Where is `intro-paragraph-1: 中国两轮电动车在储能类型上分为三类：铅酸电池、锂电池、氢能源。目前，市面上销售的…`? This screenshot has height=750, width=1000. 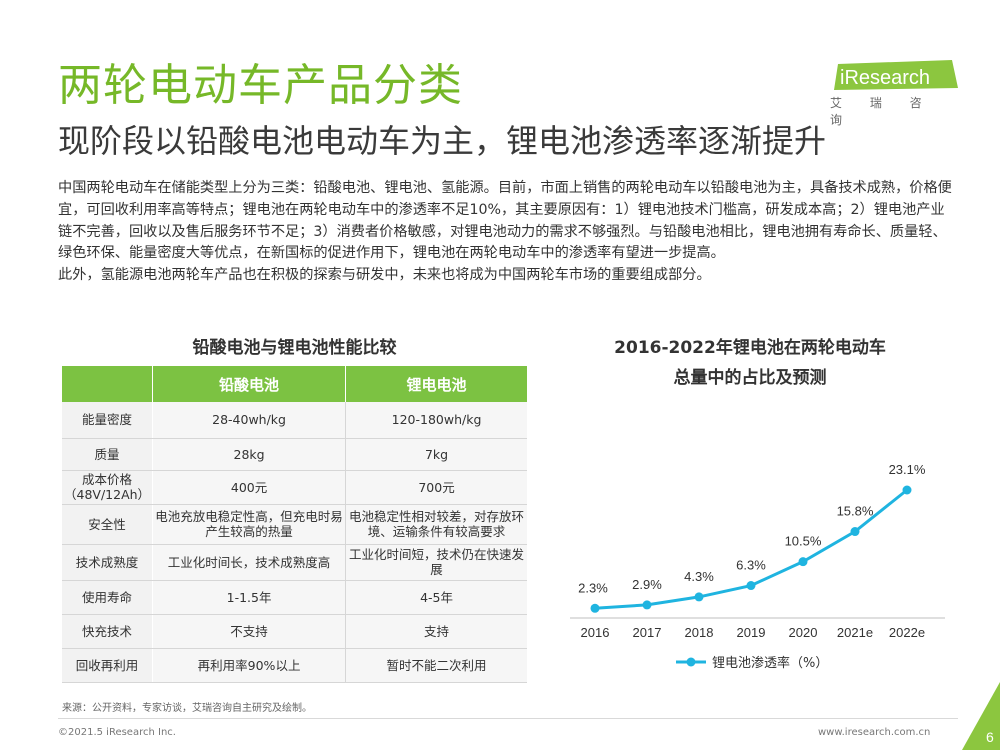
intro-paragraph-1: 中国两轮电动车在储能类型上分为三类：铅酸电池、锂电池、氢能源。目前，市面上销售的… is located at coordinates (505, 221).